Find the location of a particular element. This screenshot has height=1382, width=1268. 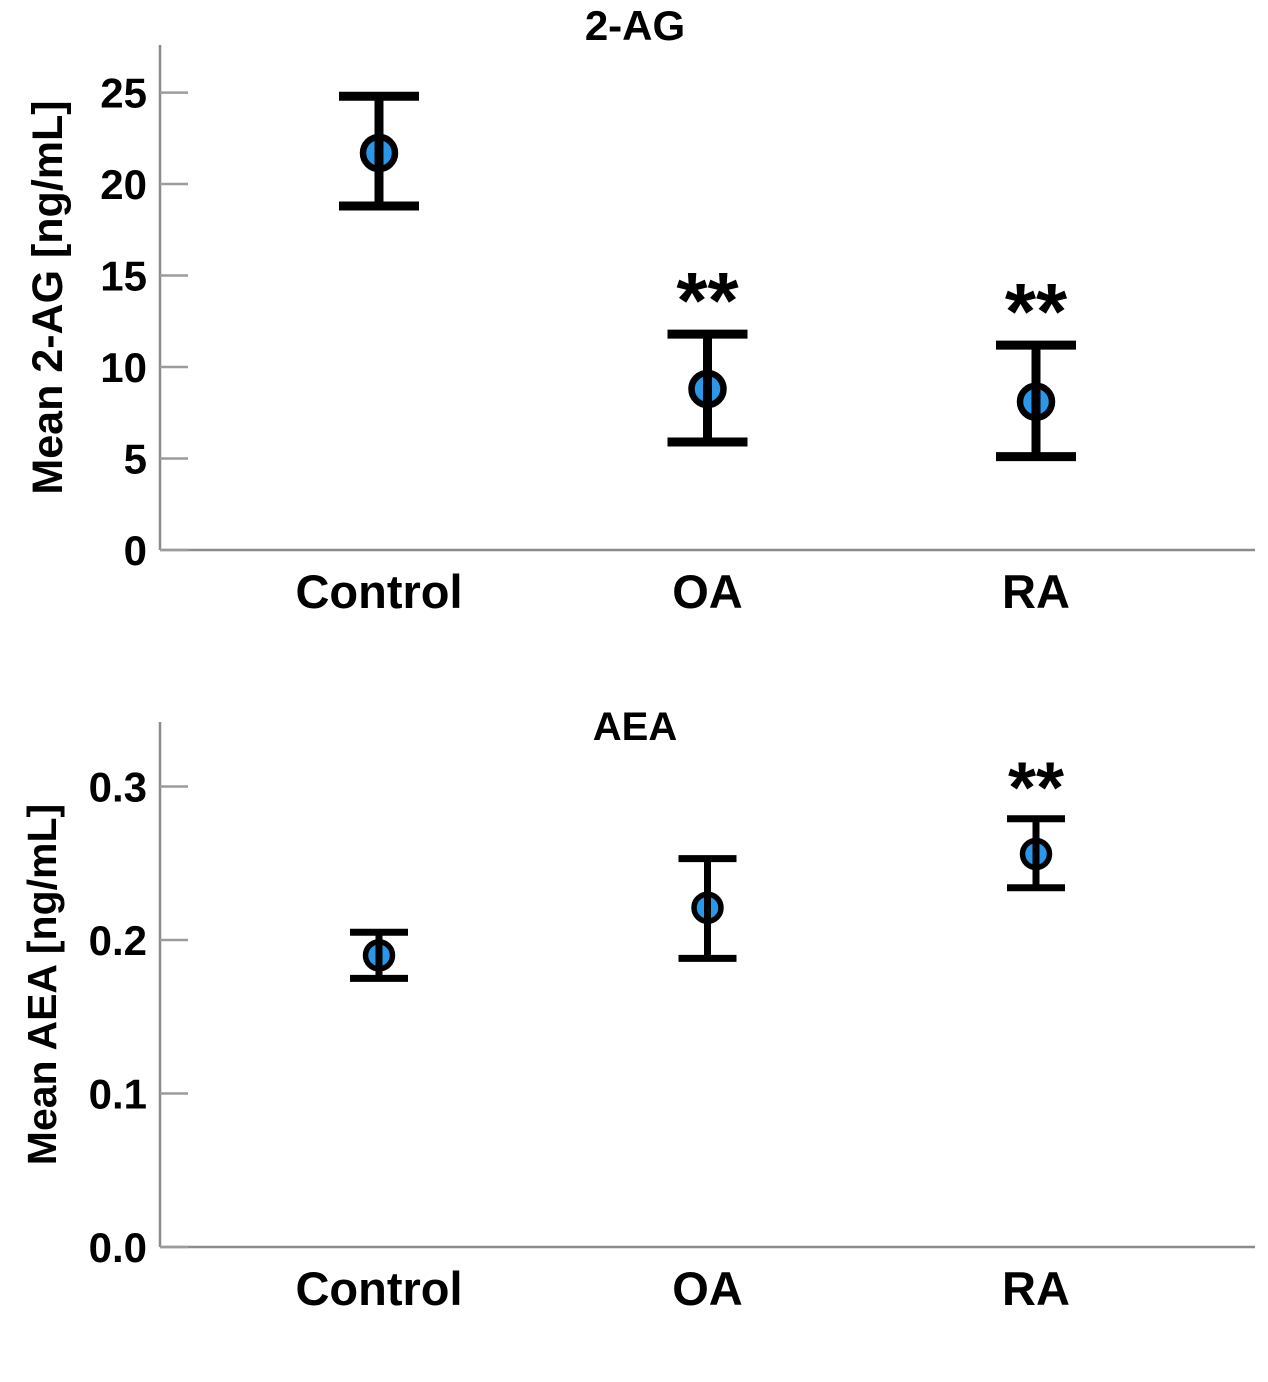

y-tick-label: 10 is located at coordinates (123, 367).